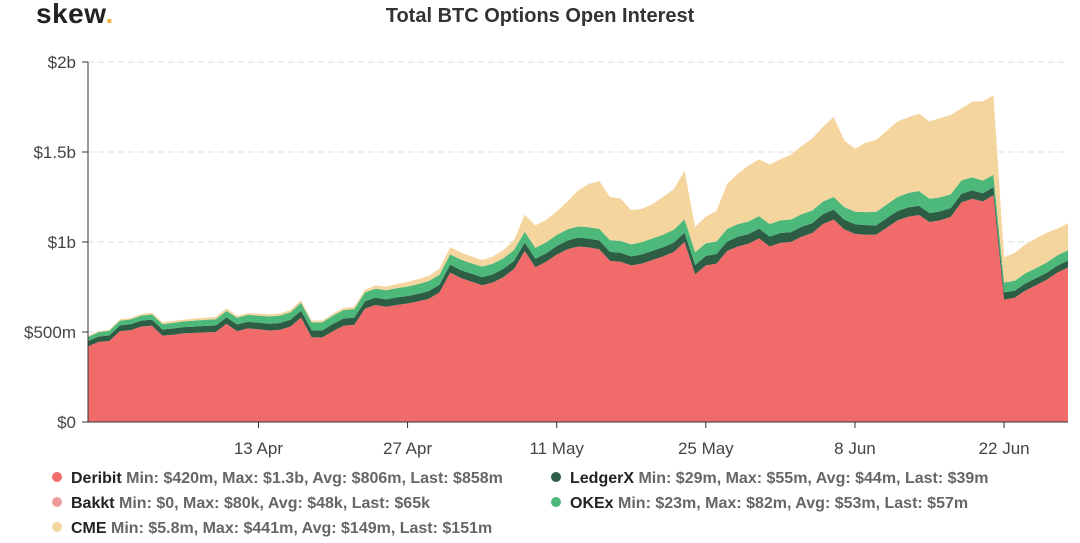 The height and width of the screenshot is (543, 1080). What do you see at coordinates (1004, 448) in the screenshot?
I see `x-tick-label-5: 22 Jun` at bounding box center [1004, 448].